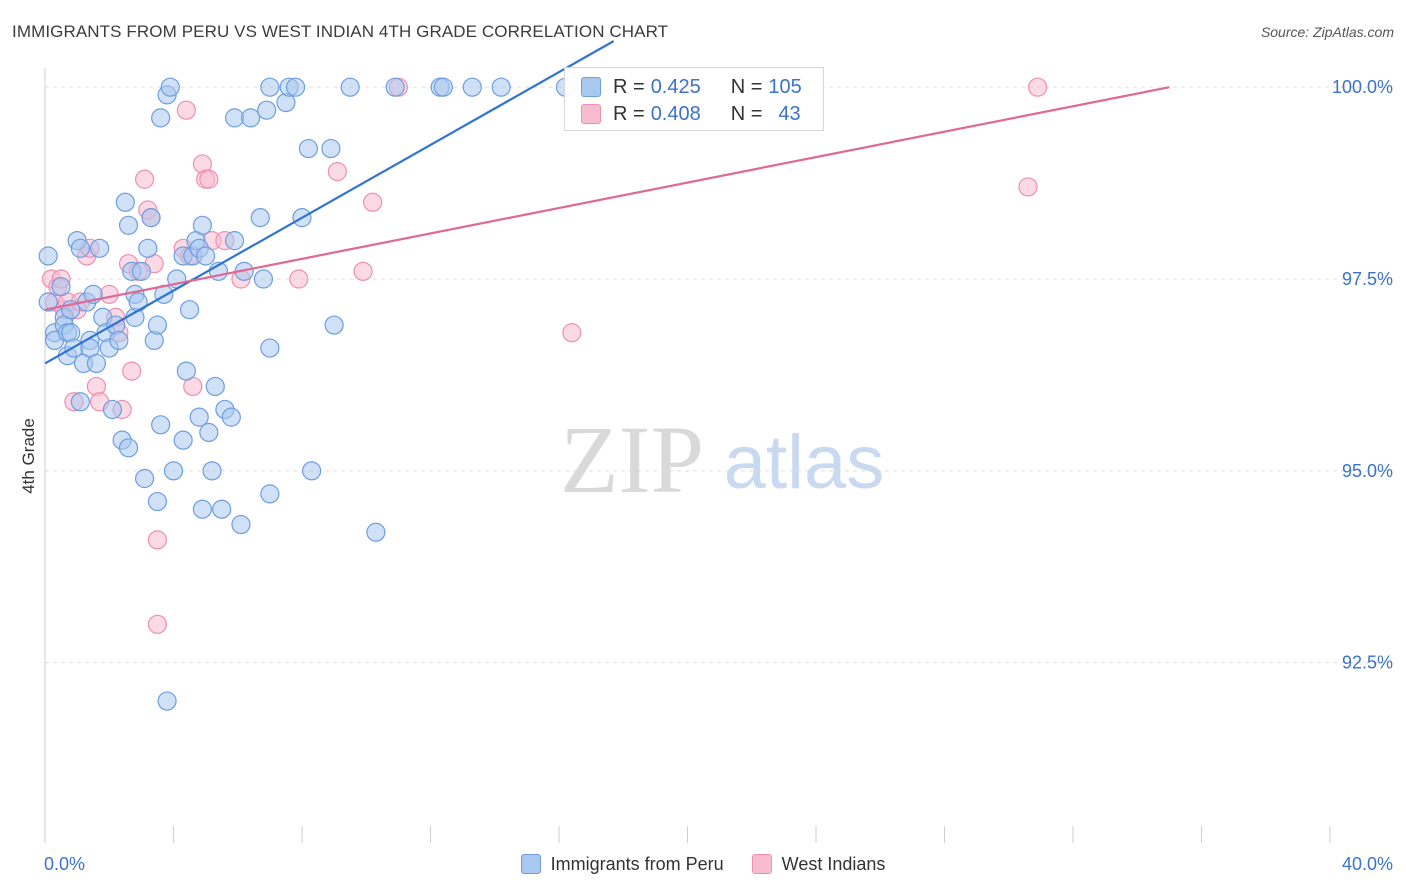 Image resolution: width=1406 pixels, height=892 pixels. What do you see at coordinates (637, 863) in the screenshot?
I see `legend-label-peru: Immigrants from Peru` at bounding box center [637, 863].